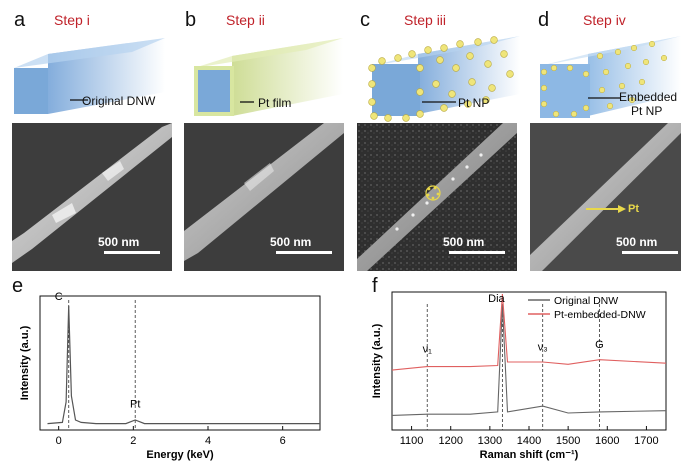  I want to click on raman-xtick-label: 1600, so click(607, 441).